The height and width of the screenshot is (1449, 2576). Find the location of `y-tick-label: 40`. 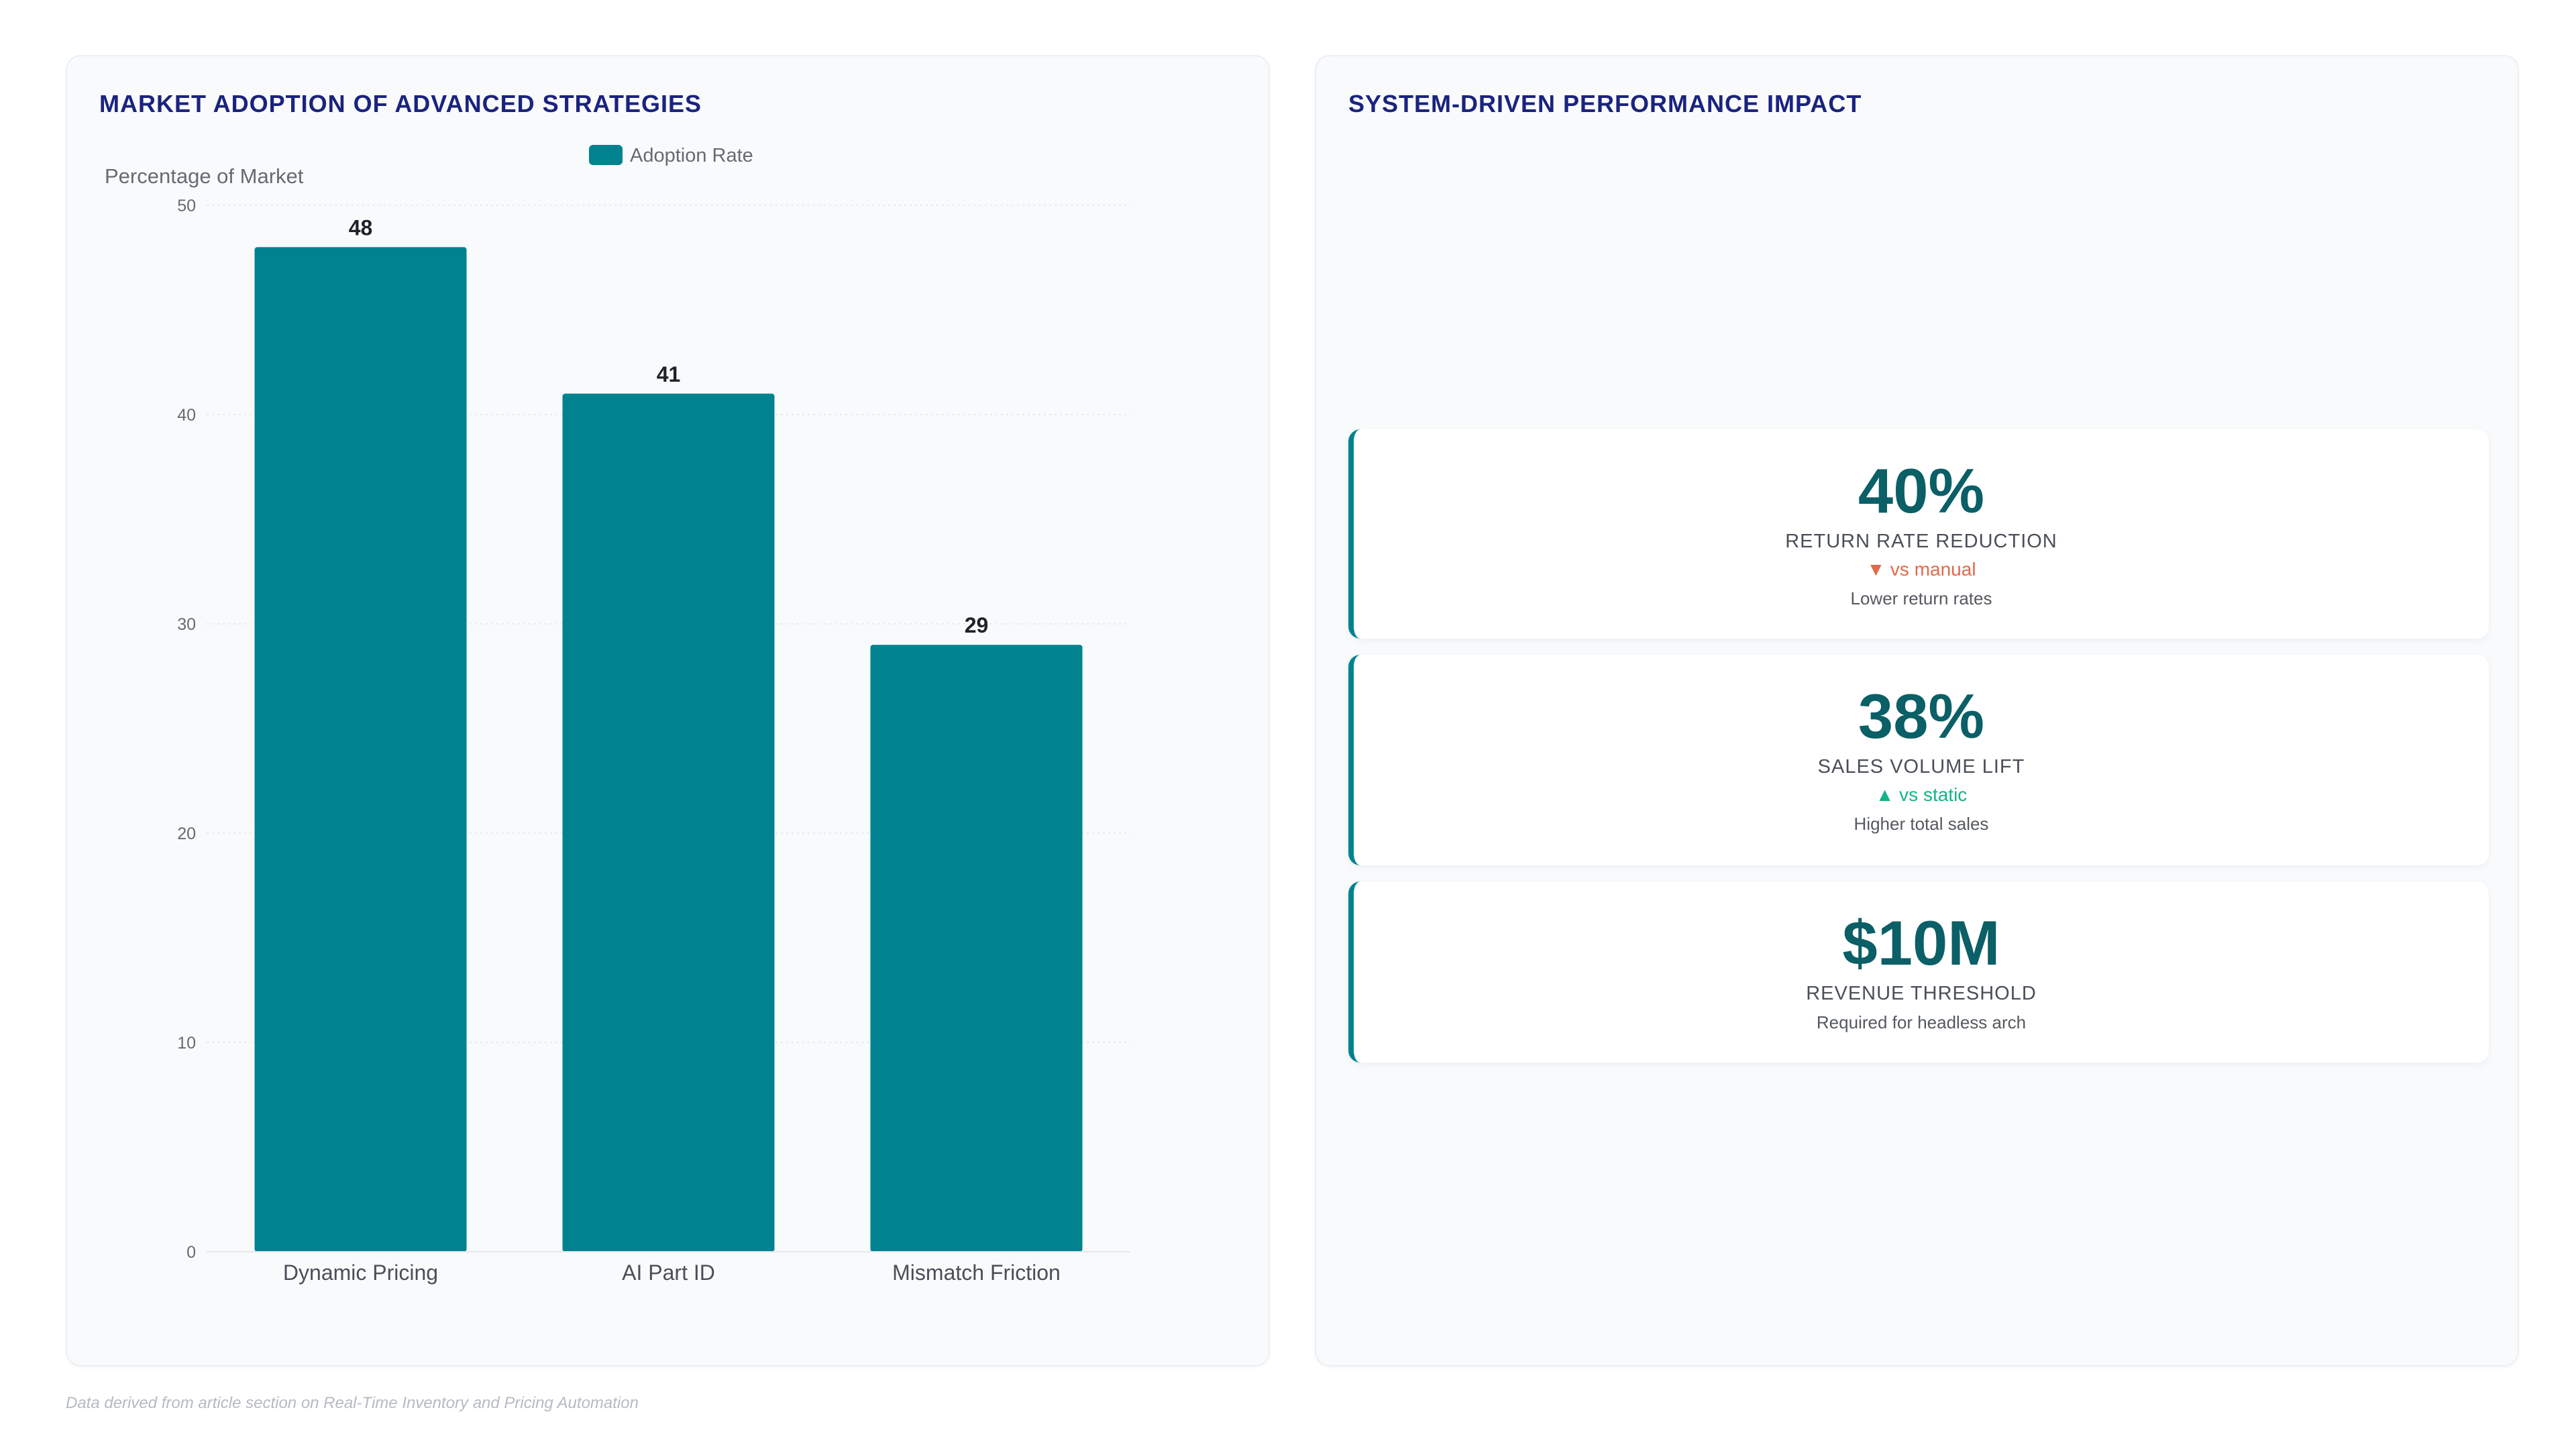

y-tick-label: 40 is located at coordinates (186, 415).